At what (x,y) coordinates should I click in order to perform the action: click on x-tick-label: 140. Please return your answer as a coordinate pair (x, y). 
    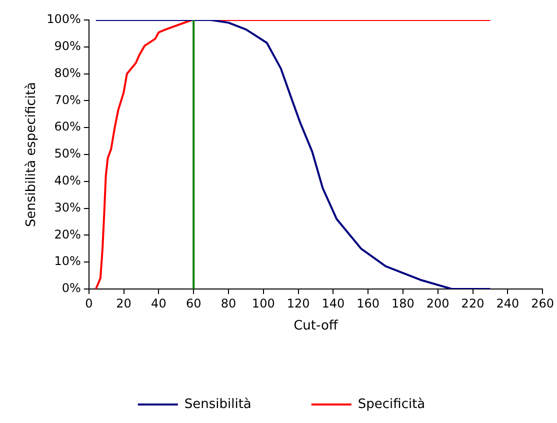
    Looking at the image, I should click on (333, 303).